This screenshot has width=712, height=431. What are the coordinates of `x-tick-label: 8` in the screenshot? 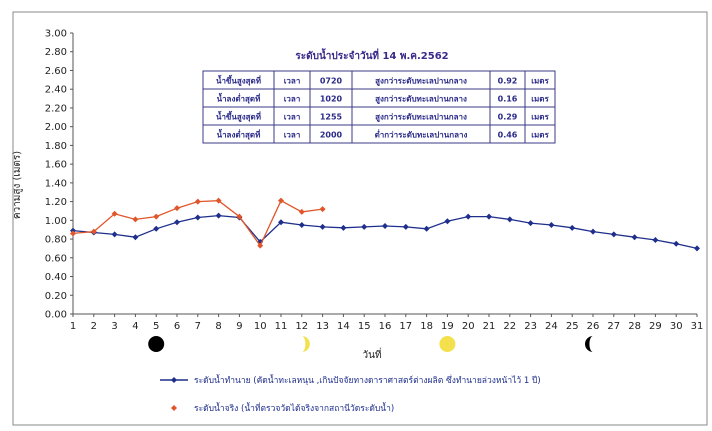 It's located at (218, 326).